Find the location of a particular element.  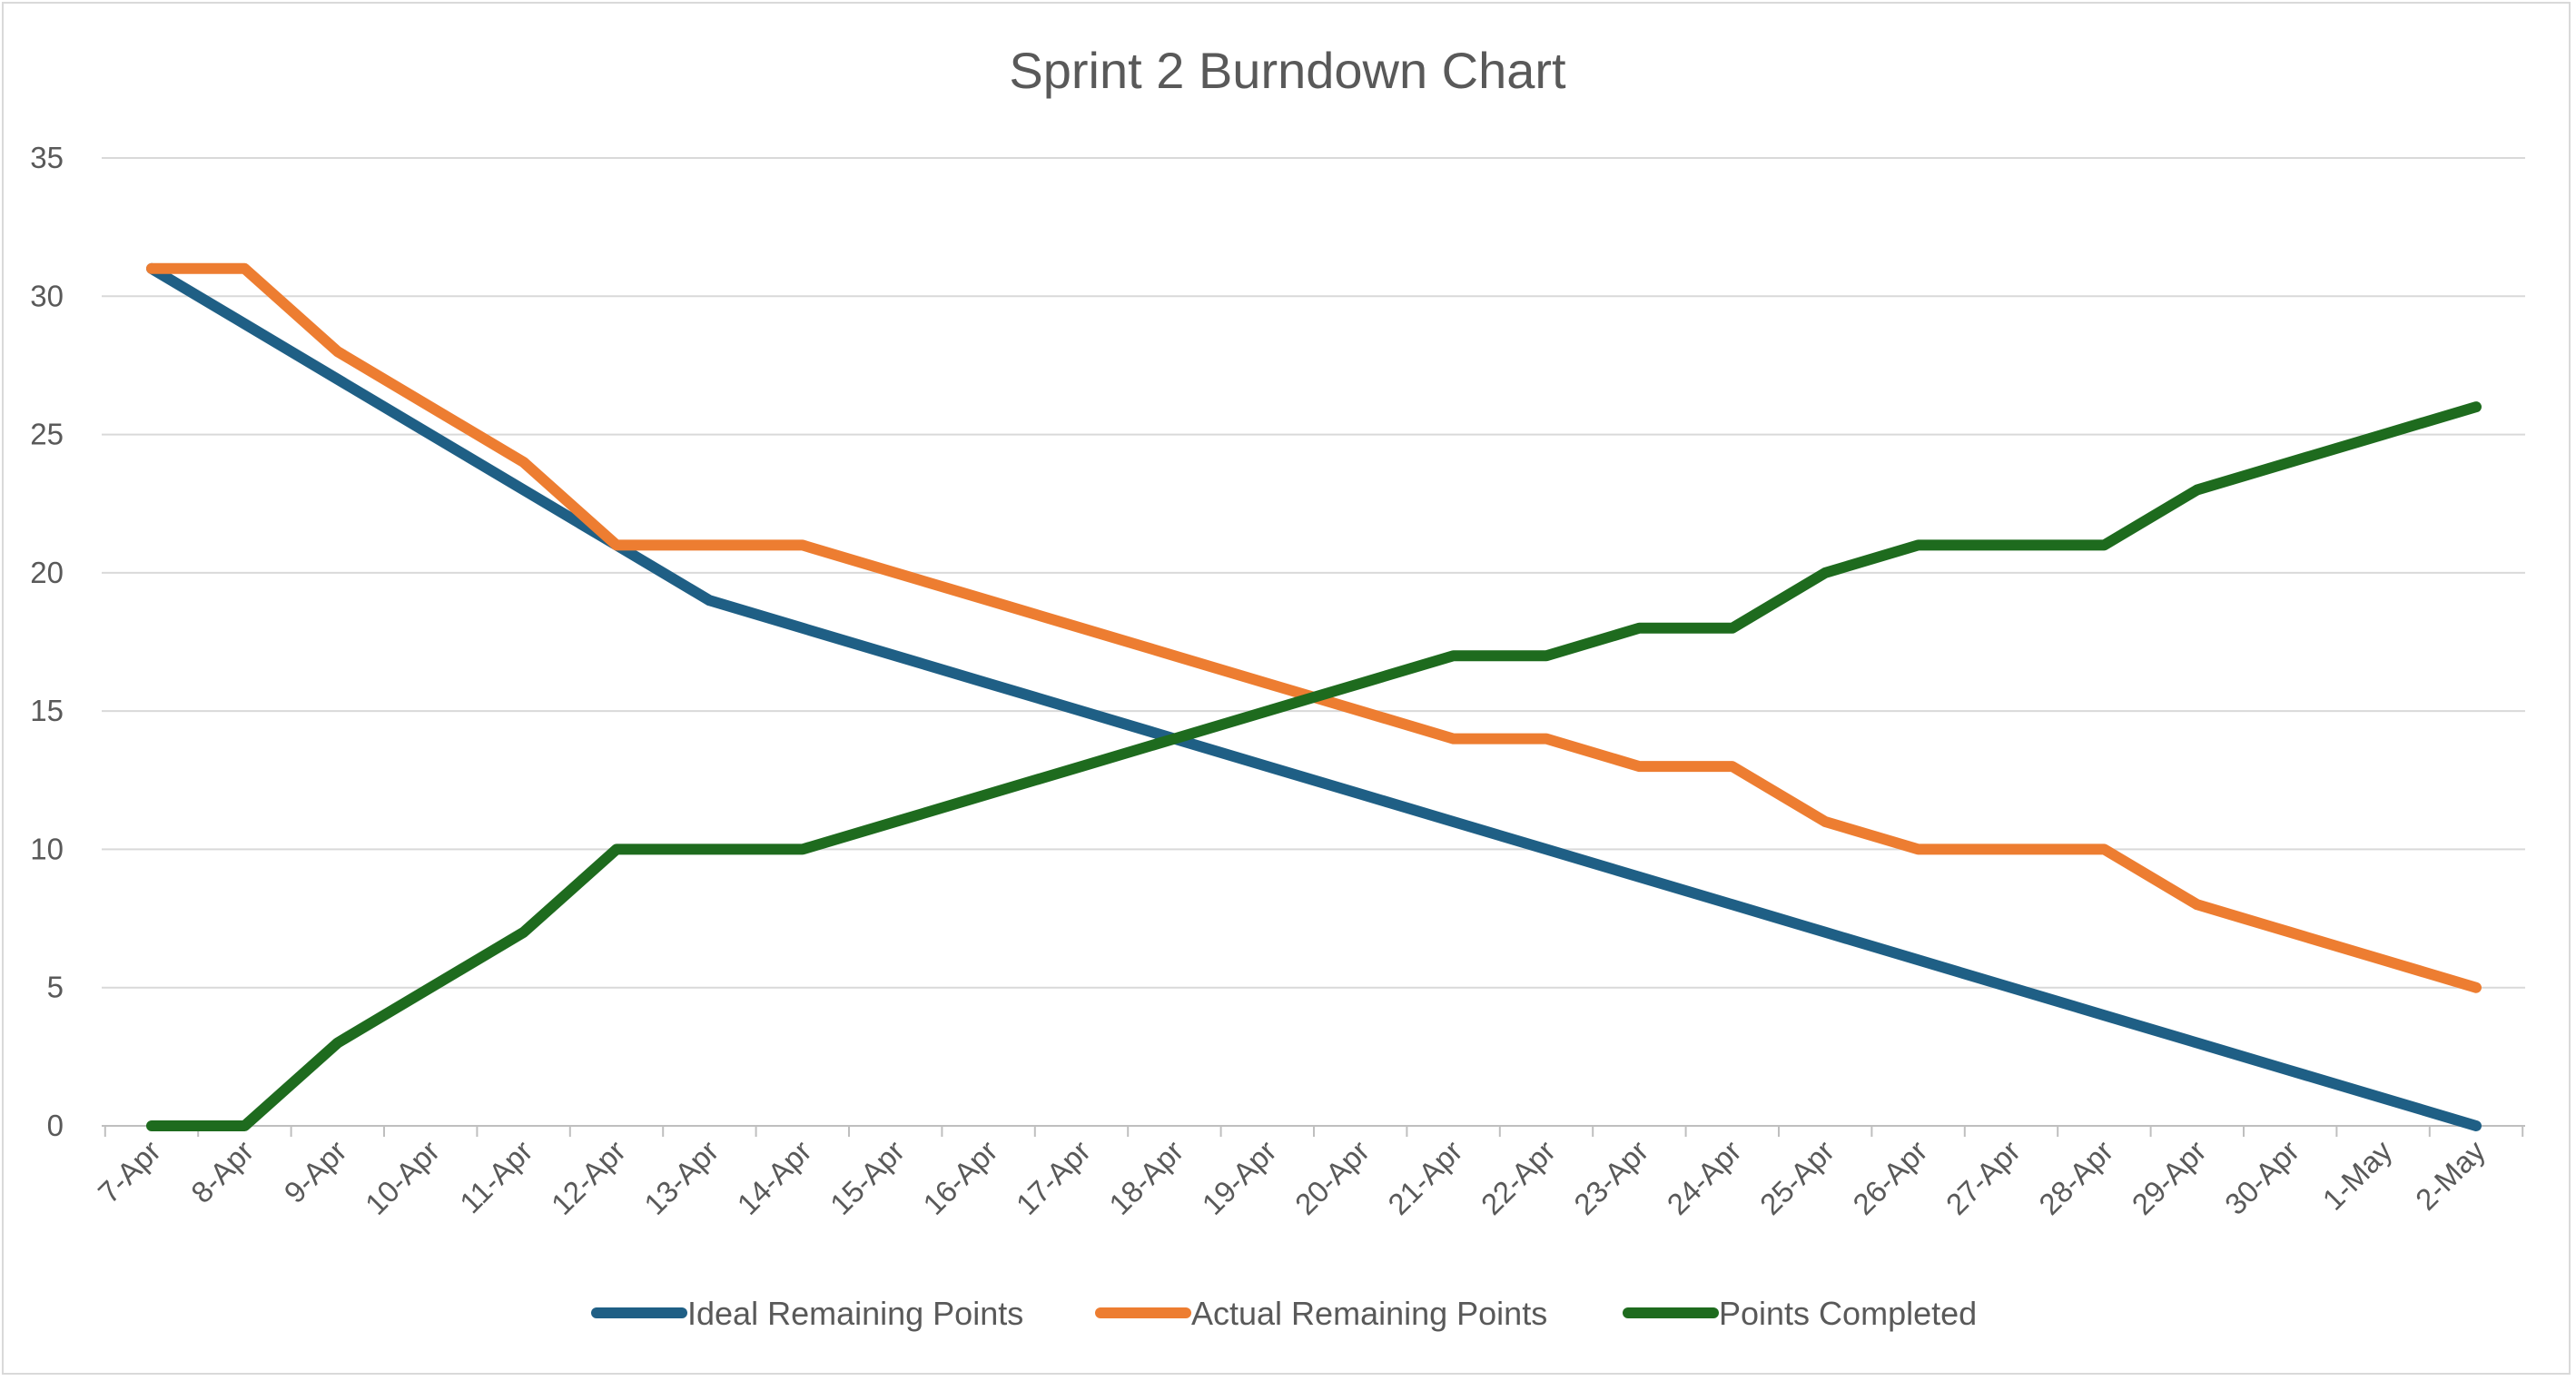

x-tick-label: 30-Apr is located at coordinates (2261, 1177).